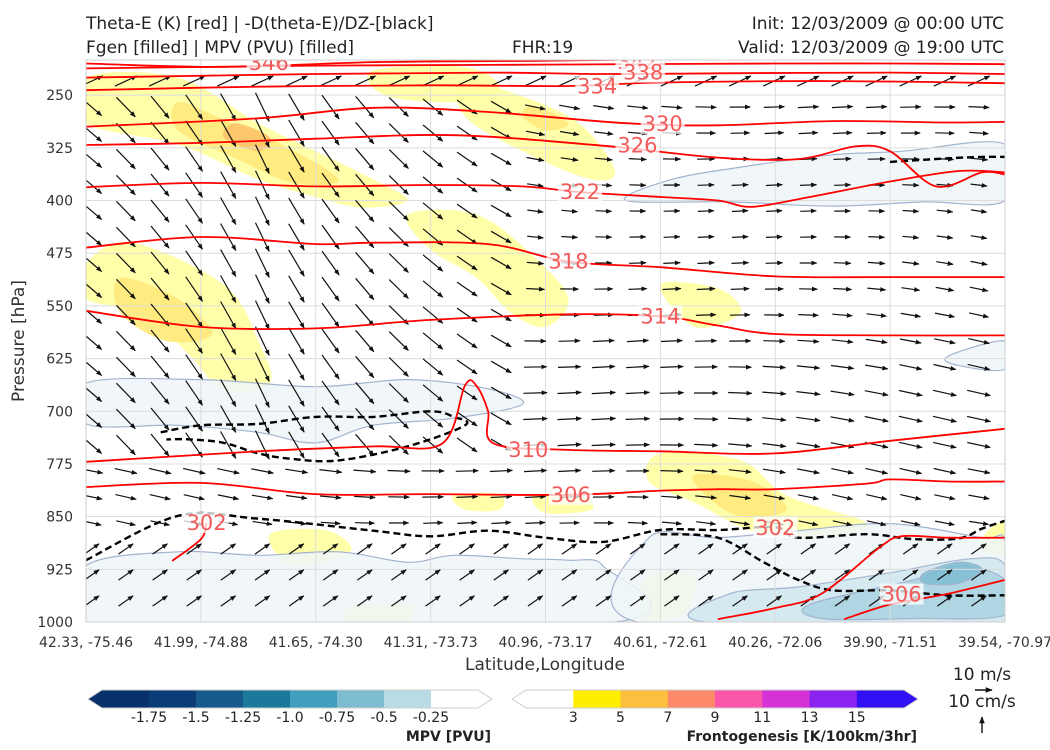 This screenshot has width=1050, height=750. I want to click on dthetae-dz-line, so click(545, 536).